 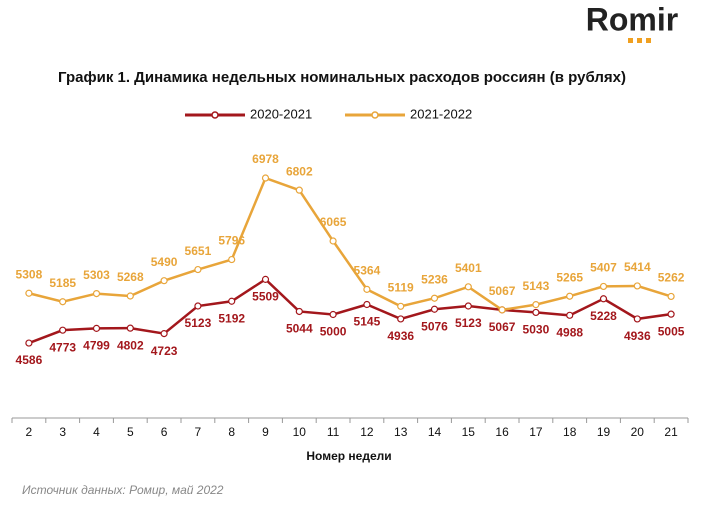 I want to click on x-tick-label: 21, so click(x=671, y=432).